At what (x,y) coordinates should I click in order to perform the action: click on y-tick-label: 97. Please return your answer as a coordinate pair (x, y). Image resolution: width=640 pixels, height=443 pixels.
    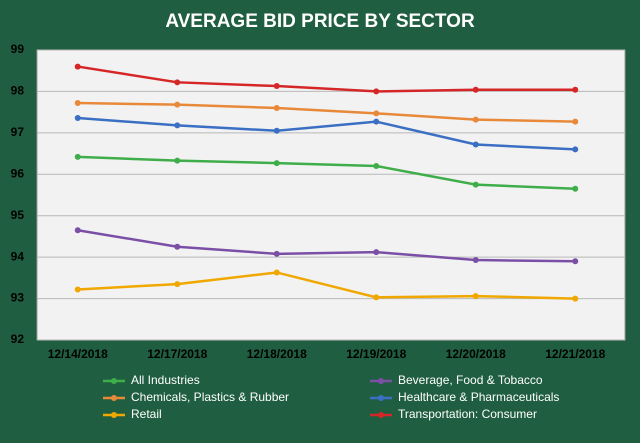
    Looking at the image, I should click on (18, 132).